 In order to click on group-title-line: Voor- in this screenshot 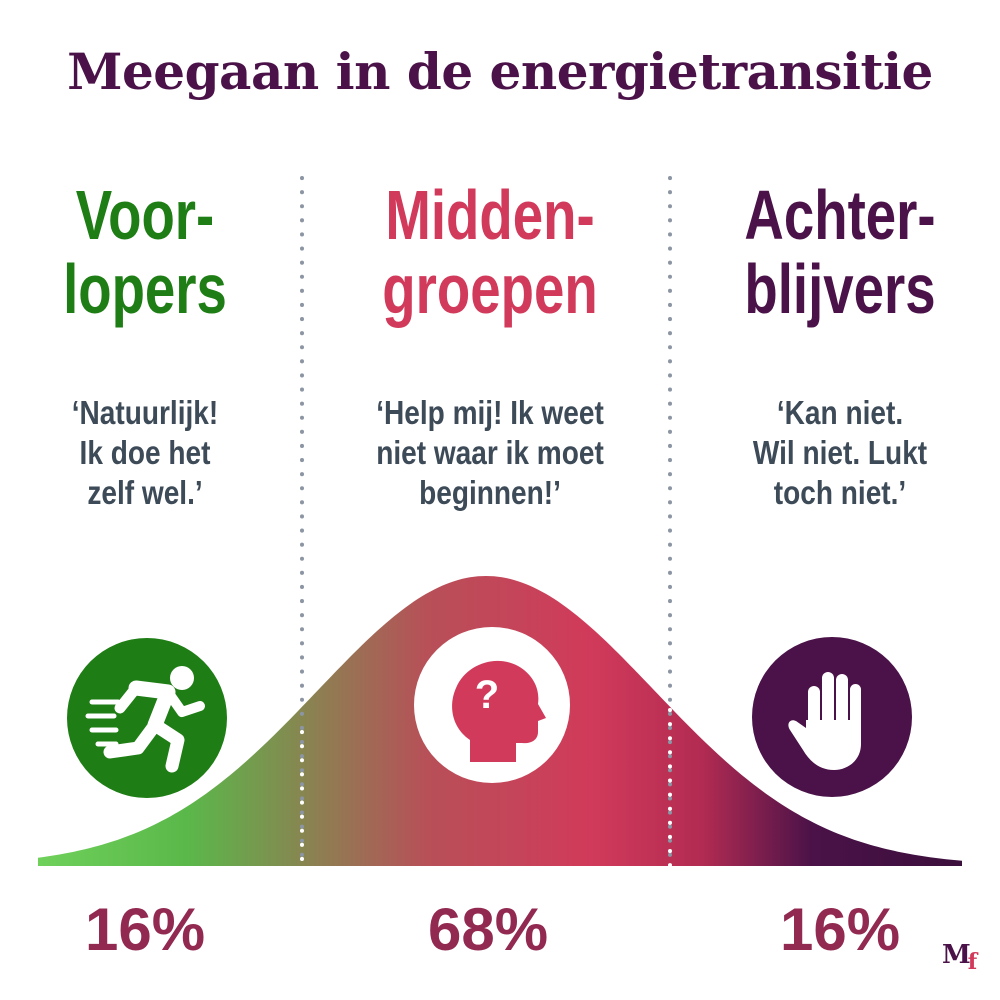, I will do `click(145, 215)`.